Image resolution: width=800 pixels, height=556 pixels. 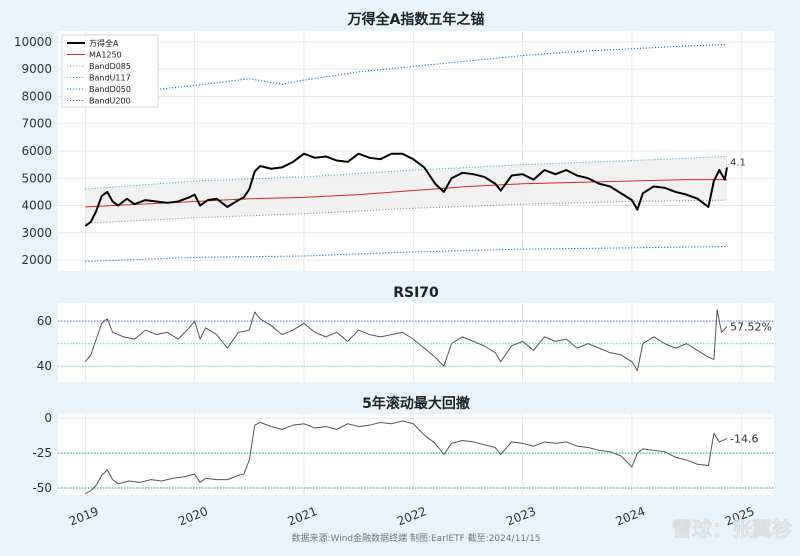 I want to click on y-tick-label: 40, so click(x=44, y=366).